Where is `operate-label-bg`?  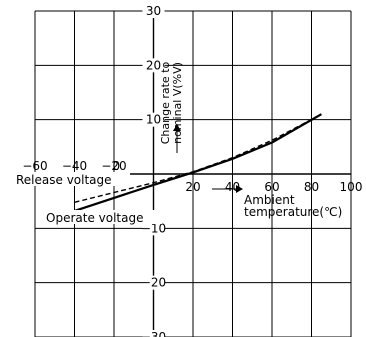
operate-label-bg is located at coordinates (103, 217).